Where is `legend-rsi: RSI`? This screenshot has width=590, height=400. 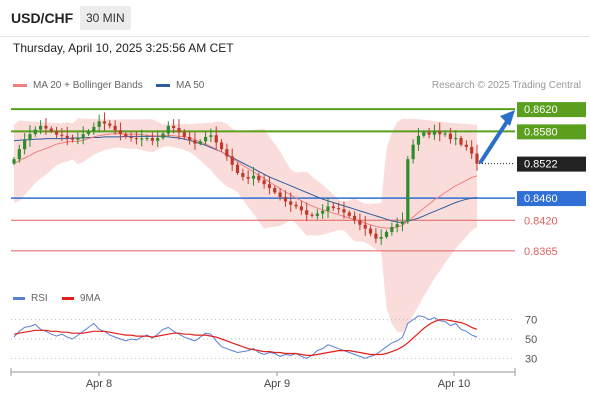 legend-rsi: RSI is located at coordinates (30, 298).